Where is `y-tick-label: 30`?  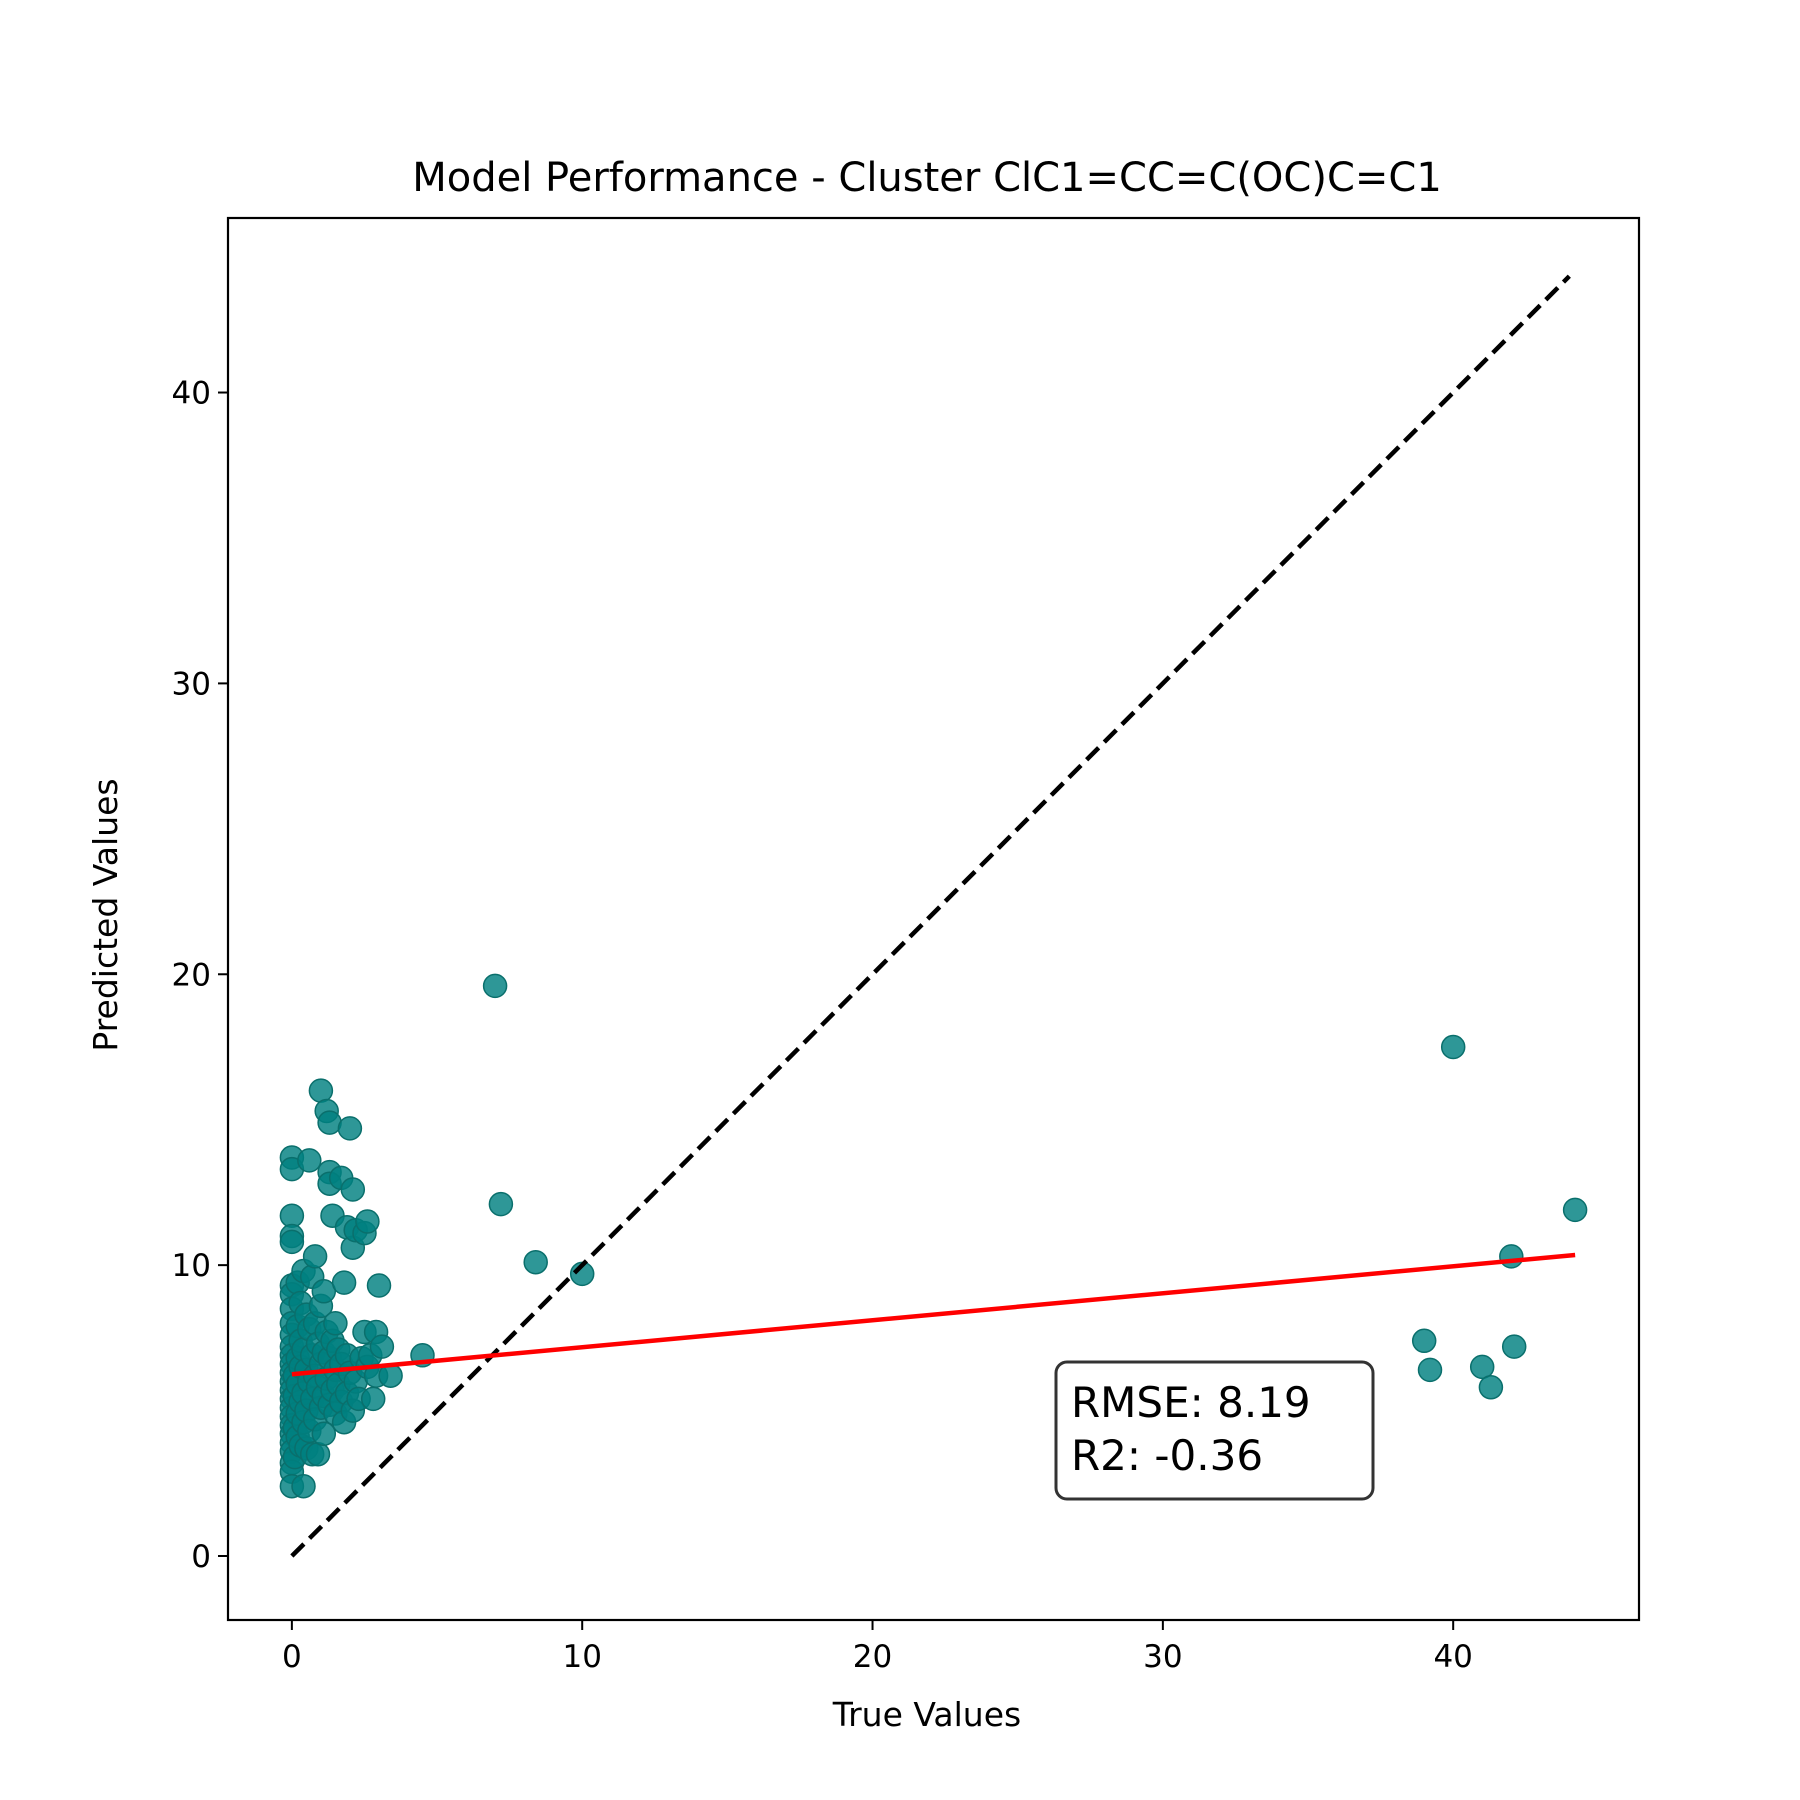 y-tick-label: 30 is located at coordinates (191, 684).